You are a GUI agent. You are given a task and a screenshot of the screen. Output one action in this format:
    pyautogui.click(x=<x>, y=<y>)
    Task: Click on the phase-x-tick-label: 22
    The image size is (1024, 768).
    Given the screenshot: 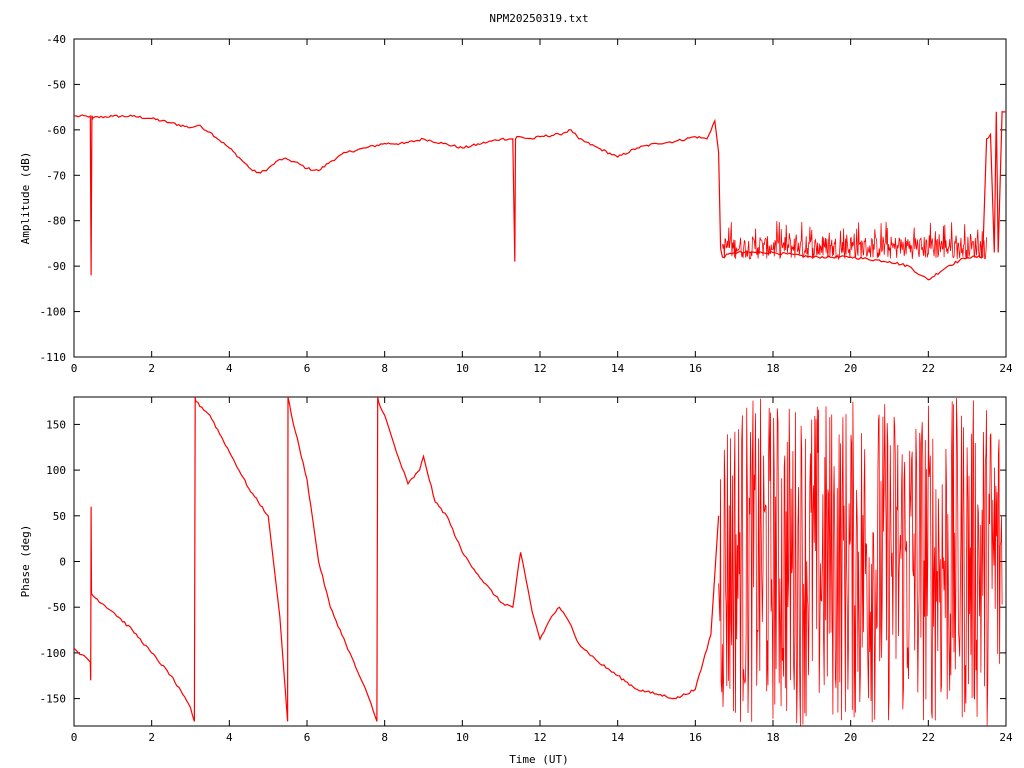 What is the action you would take?
    pyautogui.click(x=928, y=737)
    